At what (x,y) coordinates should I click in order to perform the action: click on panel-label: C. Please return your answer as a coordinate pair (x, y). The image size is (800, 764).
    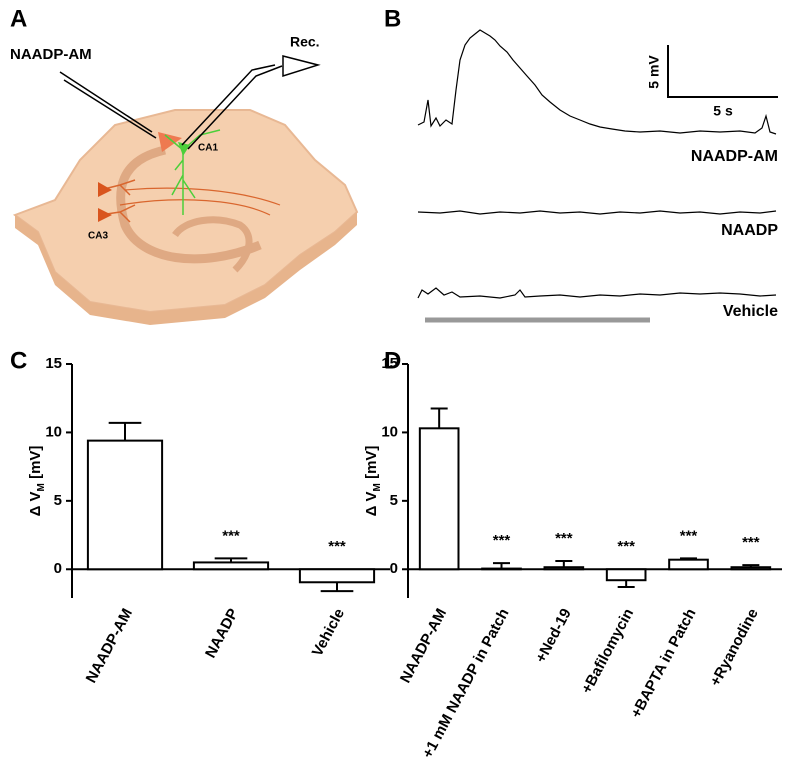
    Looking at the image, I should click on (18, 360).